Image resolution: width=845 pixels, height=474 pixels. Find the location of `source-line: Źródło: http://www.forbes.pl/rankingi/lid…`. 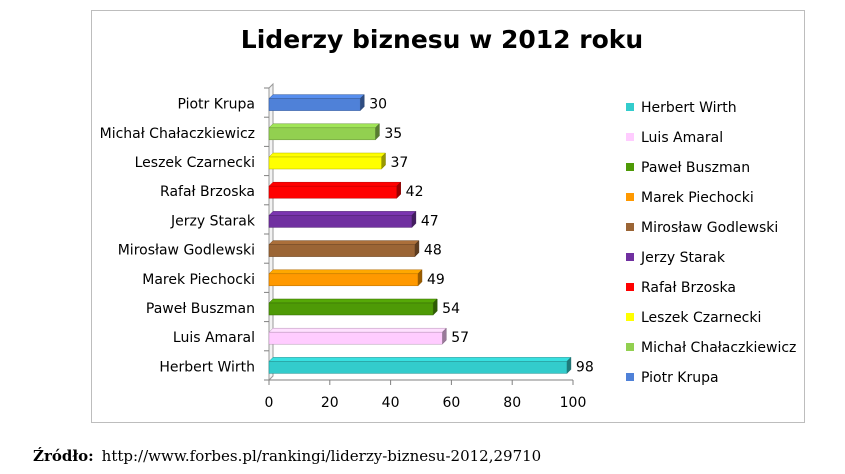

source-line: Źródło: http://www.forbes.pl/rankingi/lid… is located at coordinates (287, 456).